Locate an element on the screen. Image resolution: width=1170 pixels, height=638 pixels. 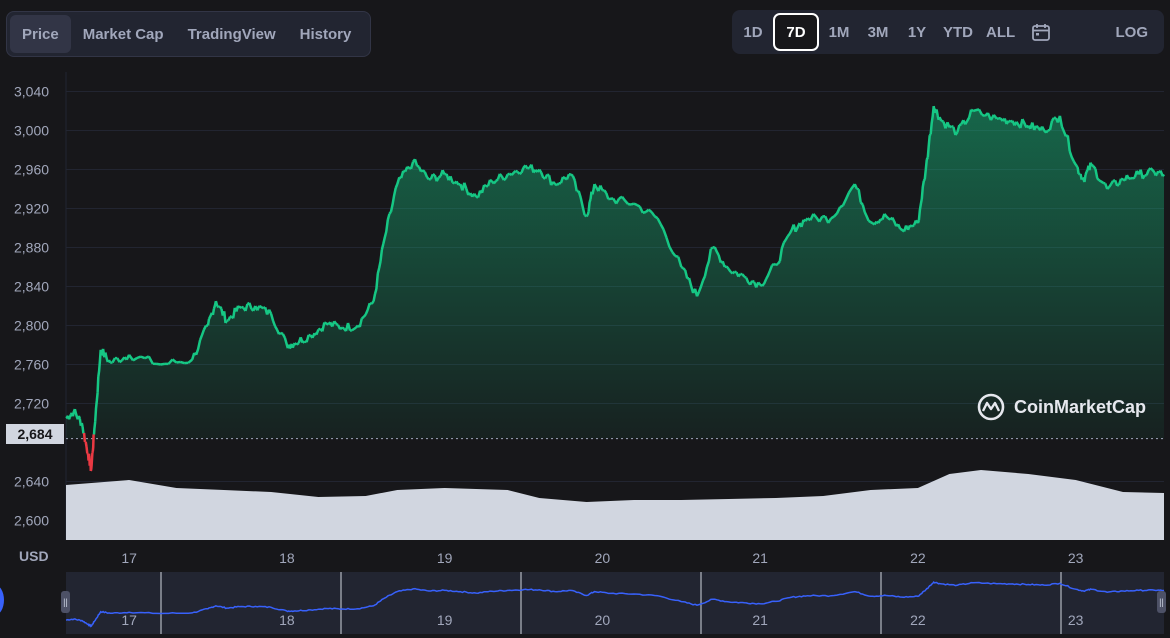
navigator-left-handle: || is located at coordinates (65, 602).